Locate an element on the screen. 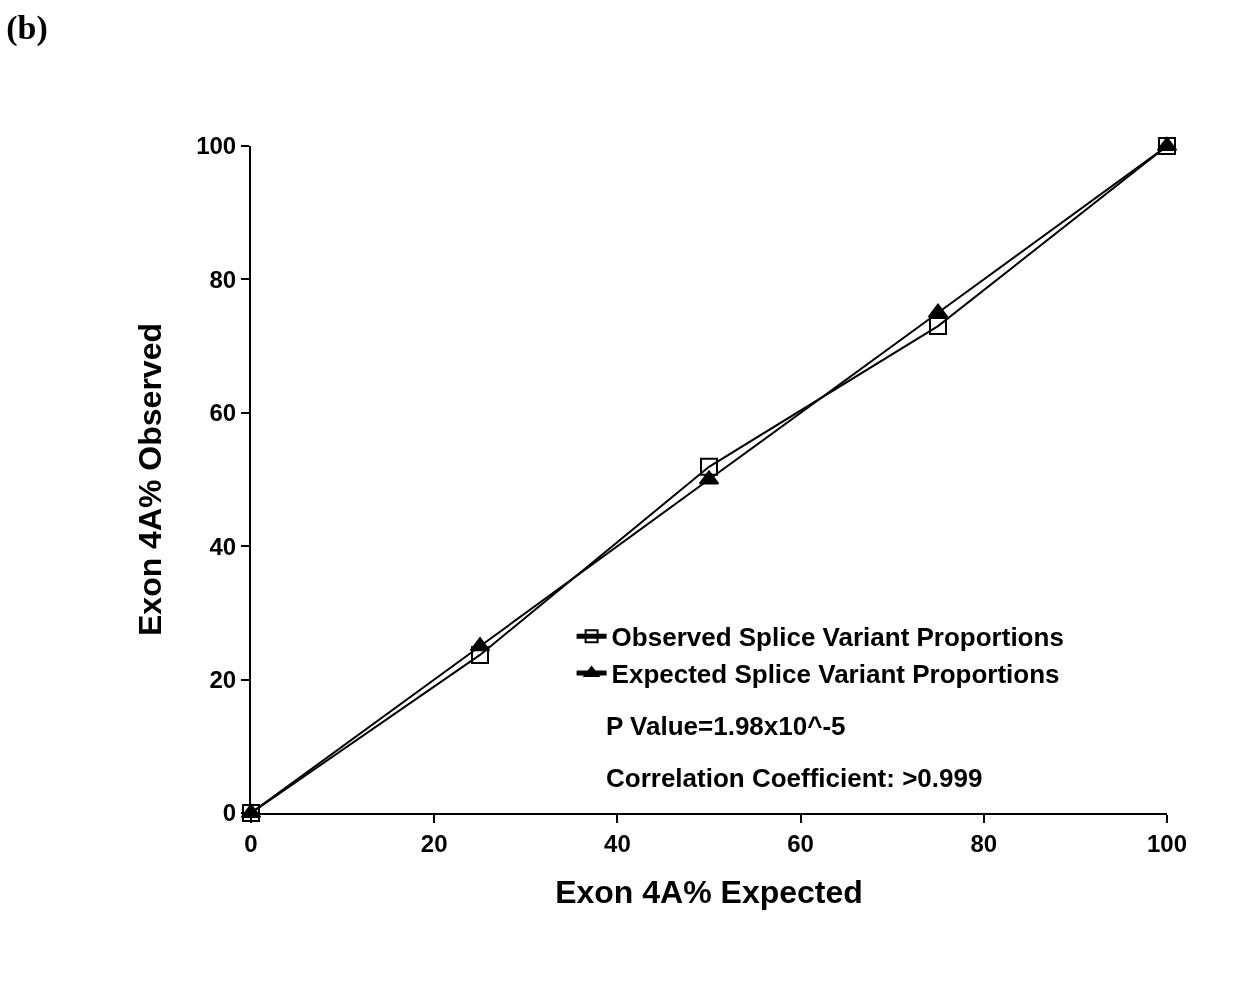  x-tick-label: 0 is located at coordinates (251, 843).